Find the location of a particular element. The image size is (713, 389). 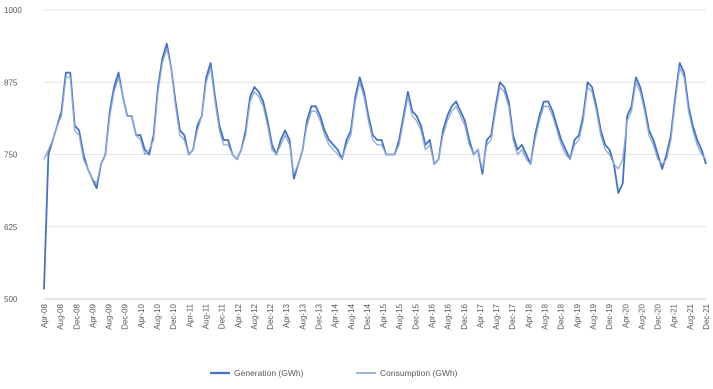

x-tick-label: Aug-19 is located at coordinates (593, 316).